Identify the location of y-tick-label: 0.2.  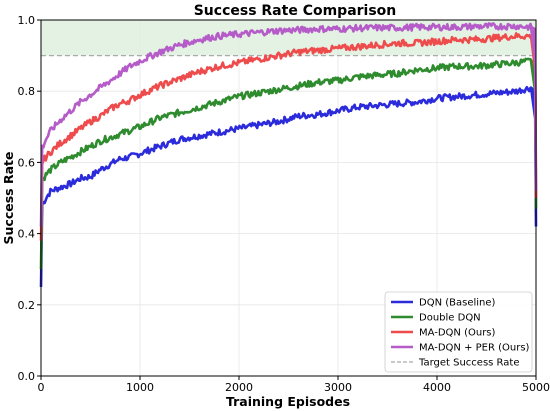
(27, 305).